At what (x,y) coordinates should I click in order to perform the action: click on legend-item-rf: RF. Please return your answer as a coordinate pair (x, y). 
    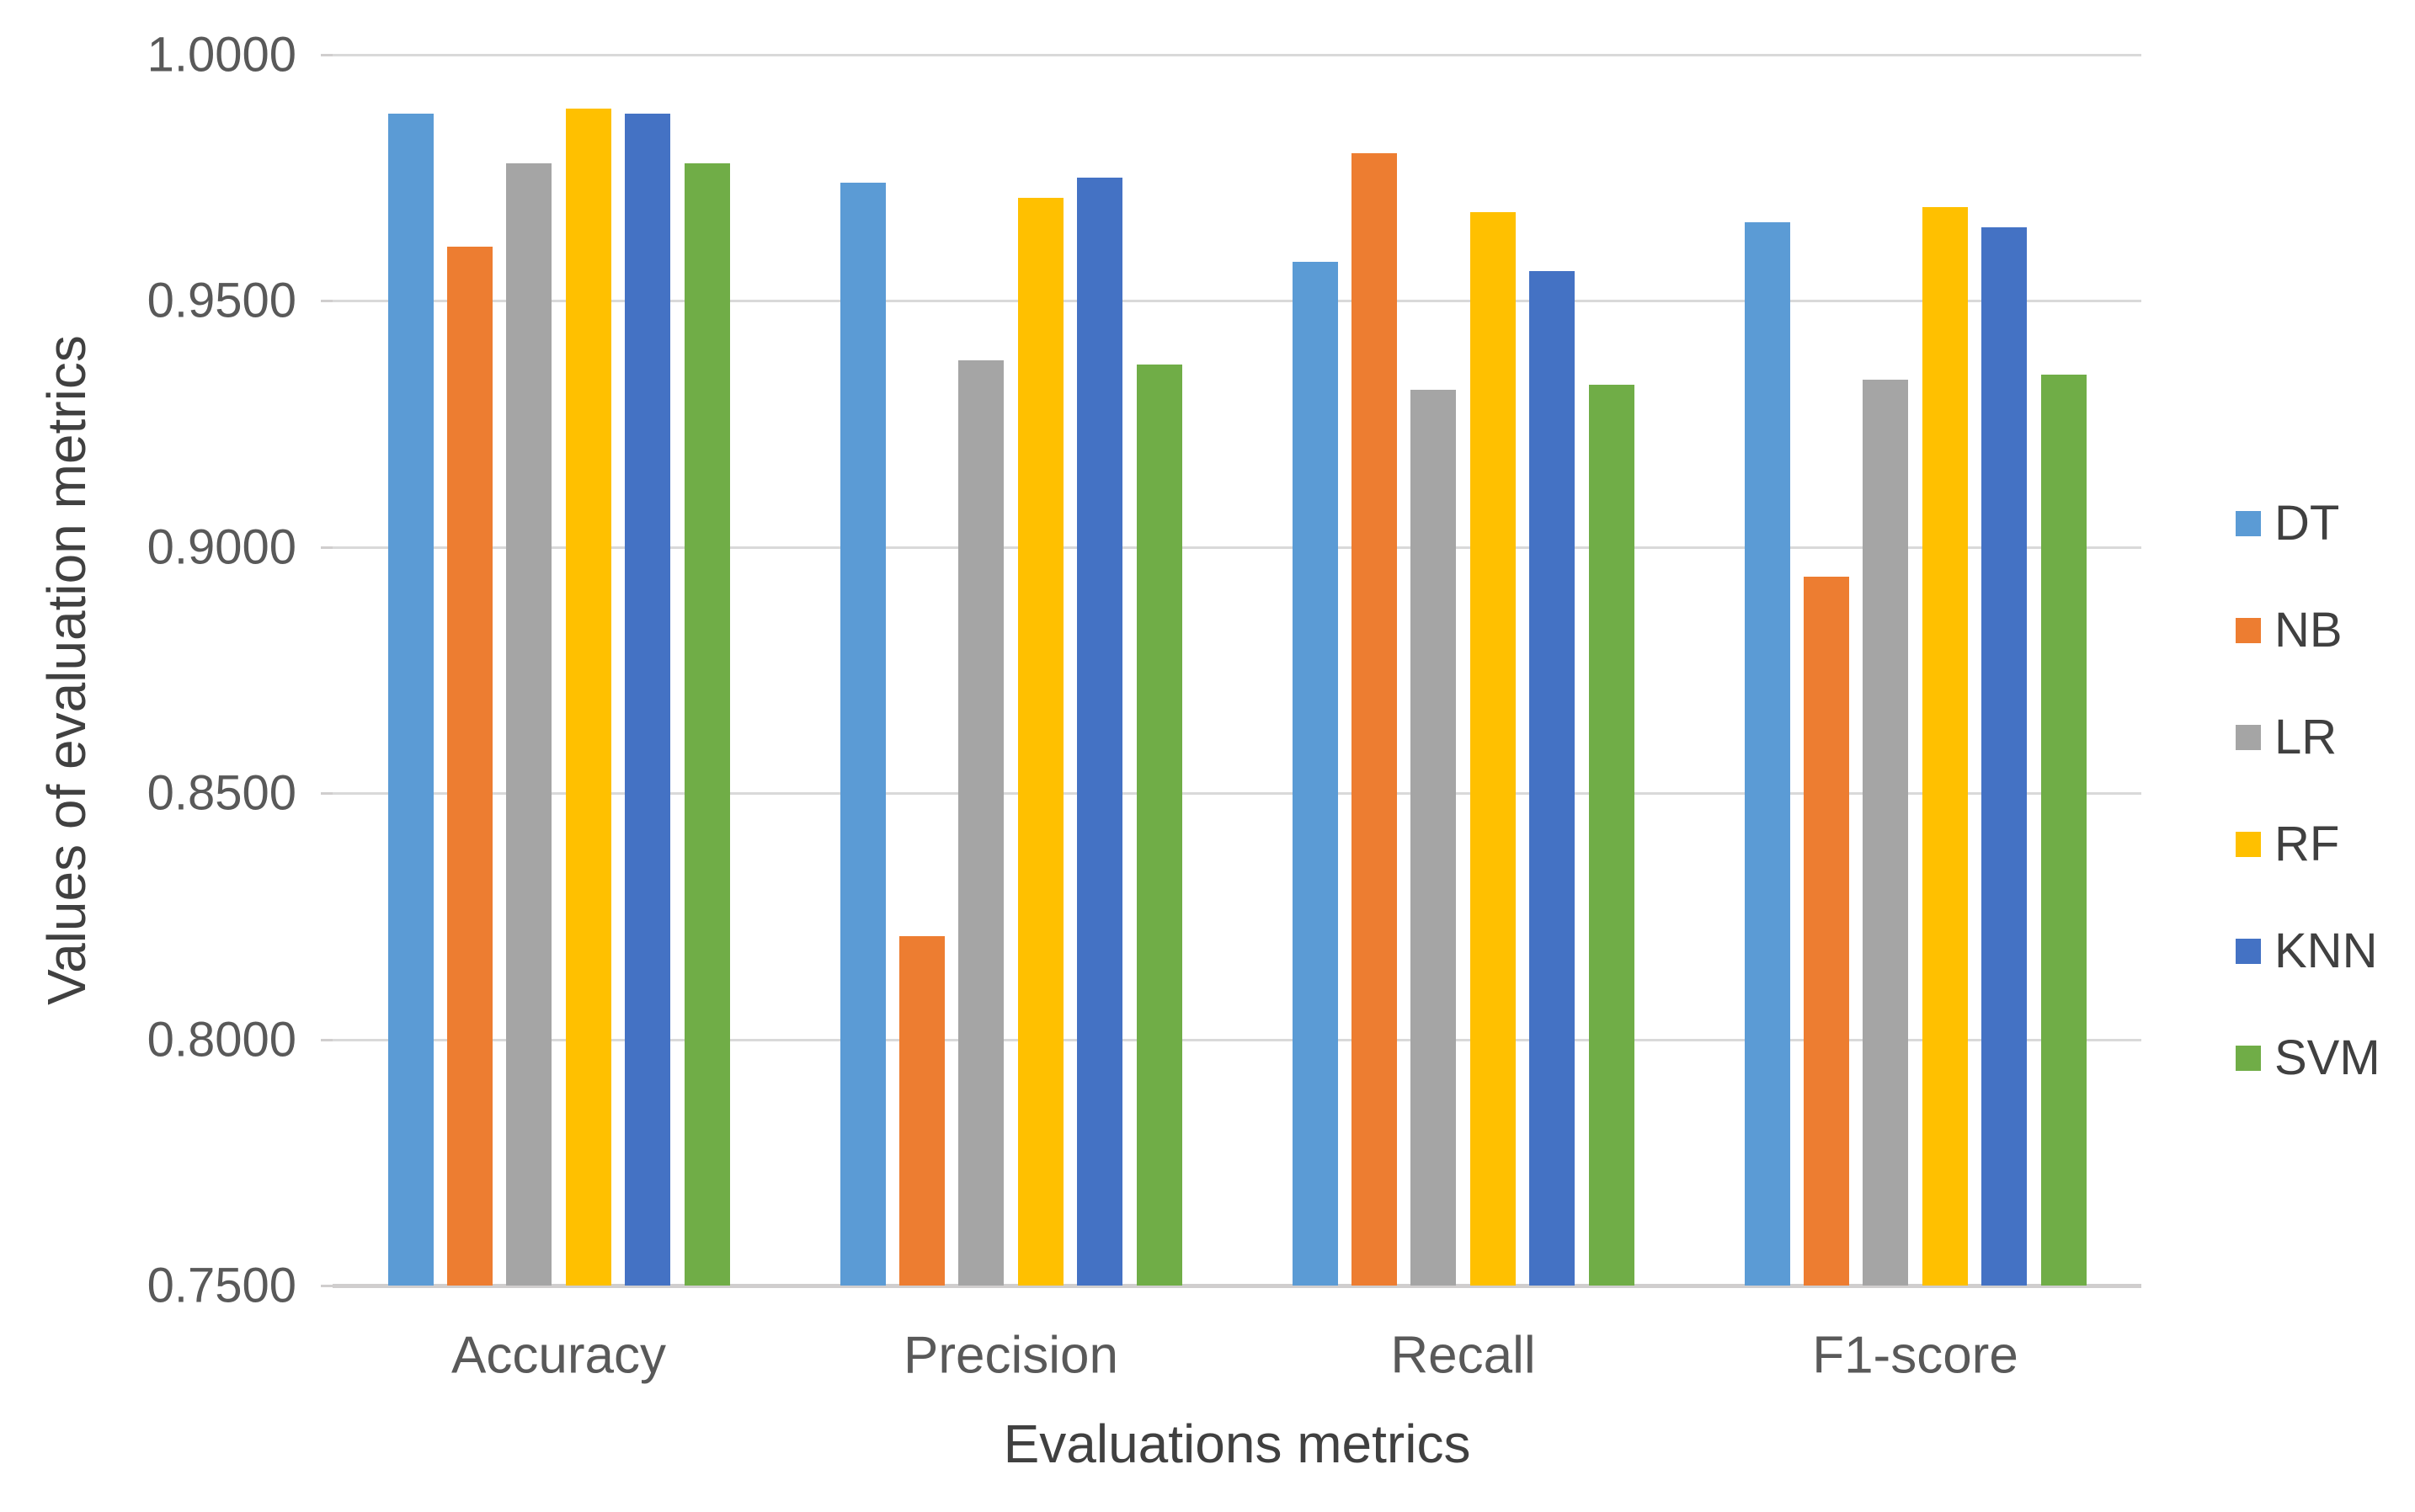
    Looking at the image, I should click on (2308, 844).